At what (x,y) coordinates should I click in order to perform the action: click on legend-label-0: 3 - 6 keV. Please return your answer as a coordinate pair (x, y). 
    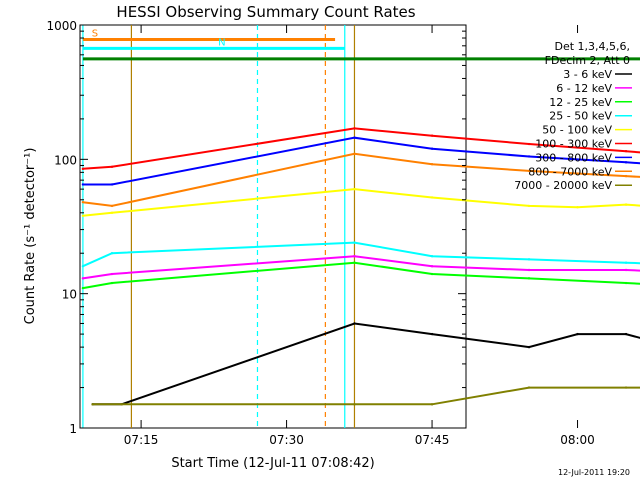
    Looking at the image, I should click on (587, 74).